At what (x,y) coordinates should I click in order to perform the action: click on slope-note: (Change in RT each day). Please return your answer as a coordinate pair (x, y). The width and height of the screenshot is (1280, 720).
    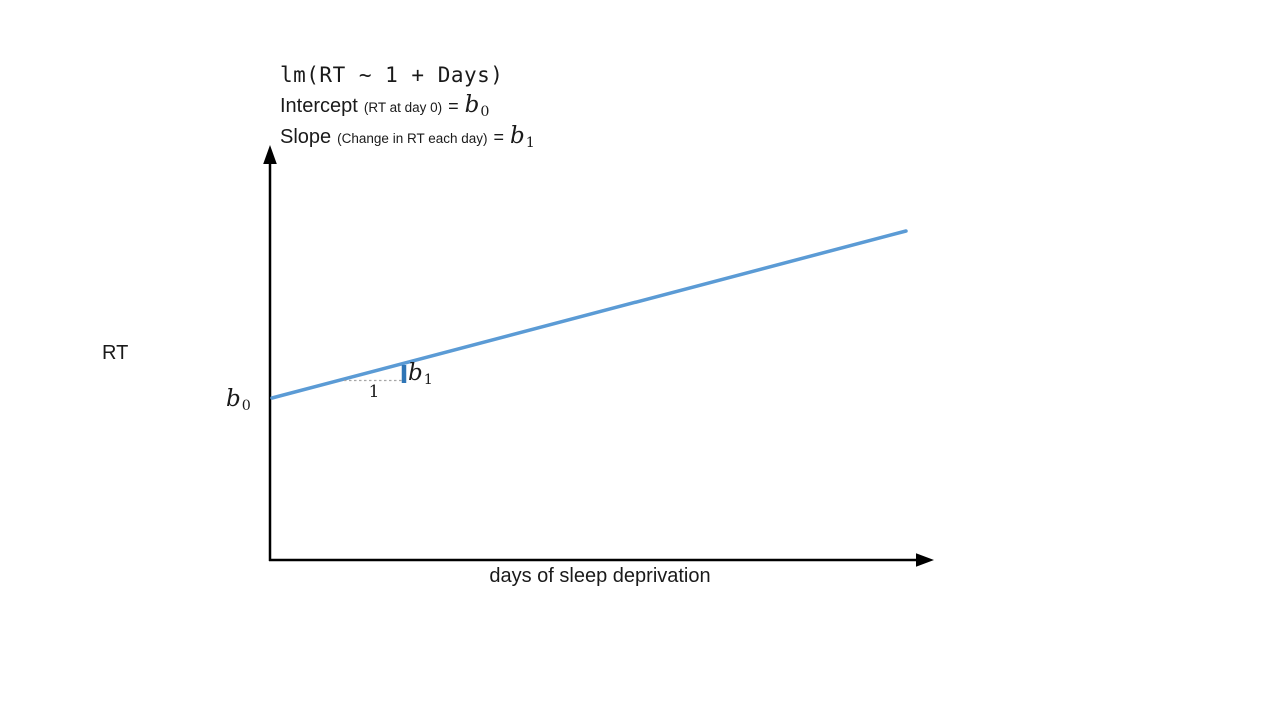
    Looking at the image, I should click on (412, 138).